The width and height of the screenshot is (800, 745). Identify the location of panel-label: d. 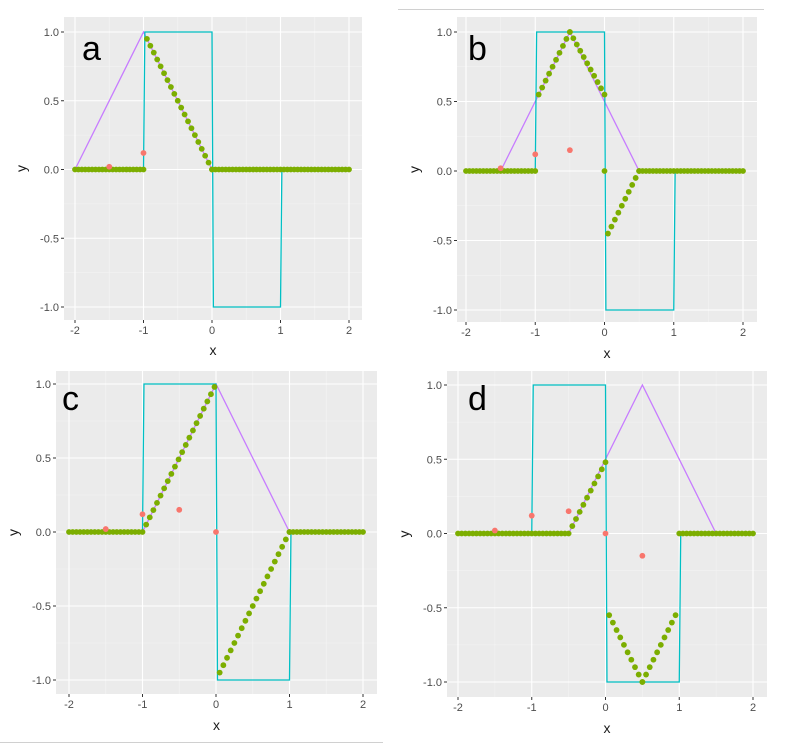
(477, 399).